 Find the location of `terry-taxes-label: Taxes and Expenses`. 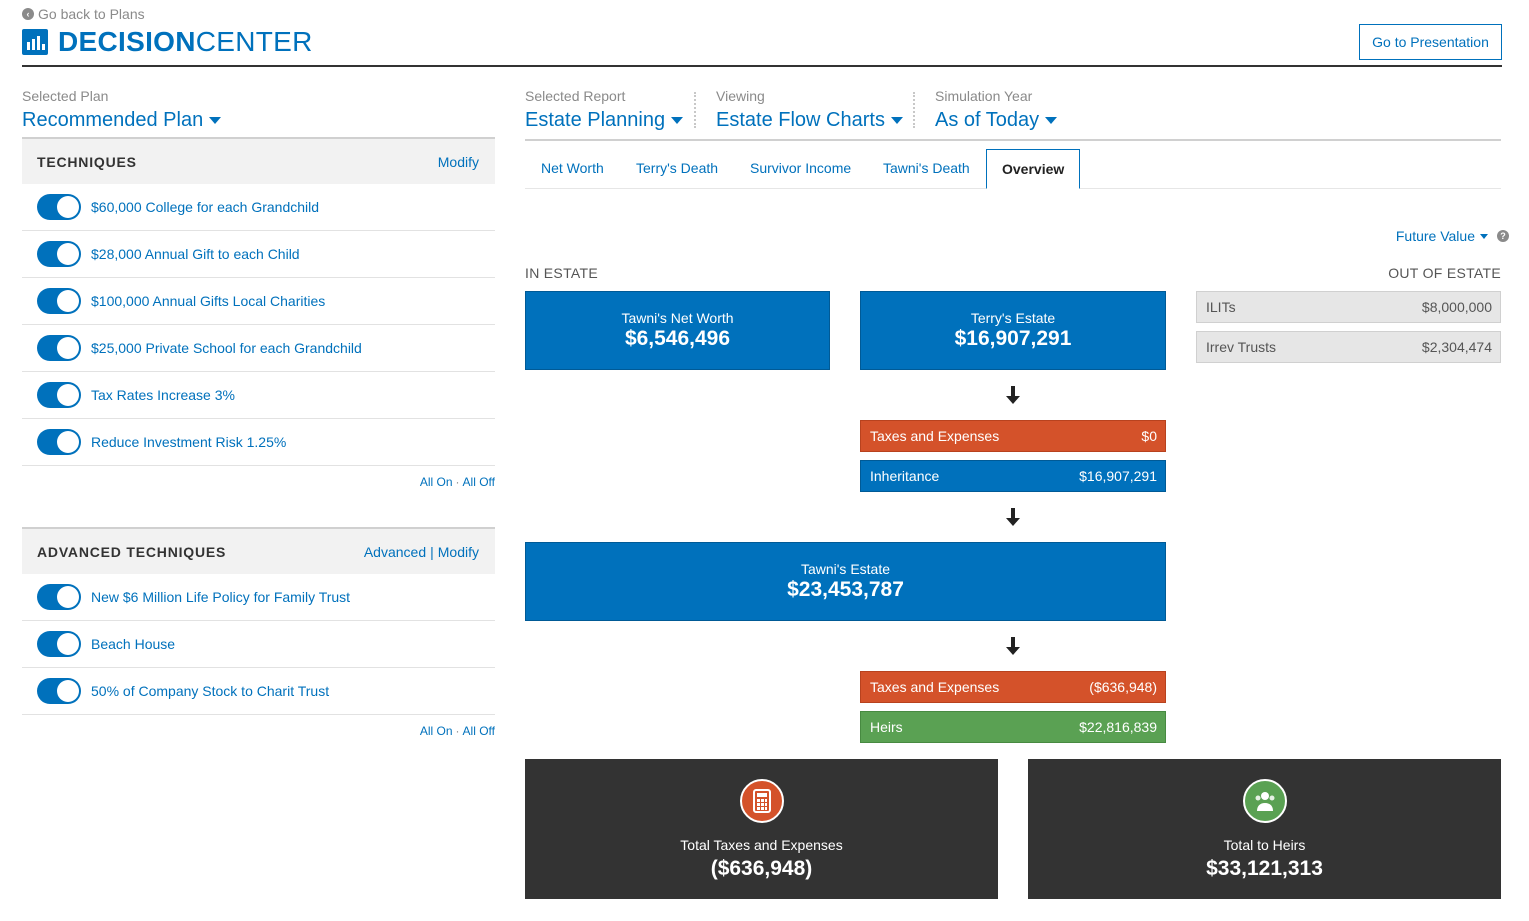

terry-taxes-label: Taxes and Expenses is located at coordinates (935, 436).